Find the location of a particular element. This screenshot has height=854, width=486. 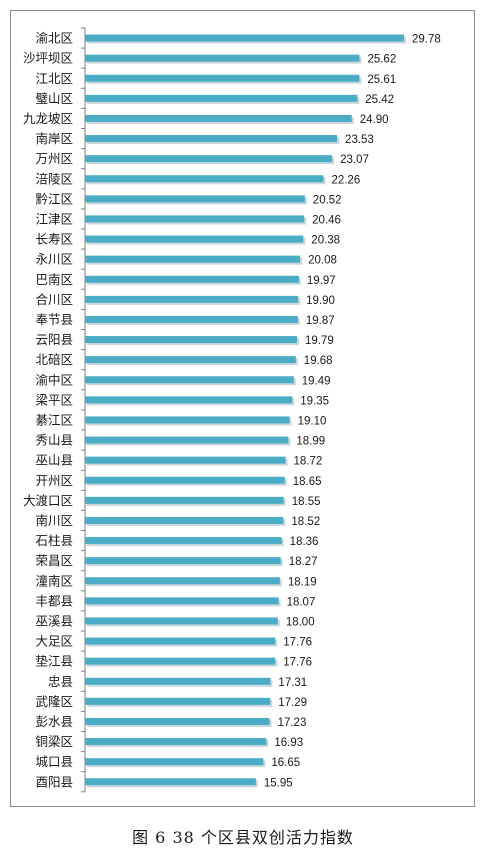

figure-caption: 图 6 38 个区县双创活力指数 is located at coordinates (243, 837).